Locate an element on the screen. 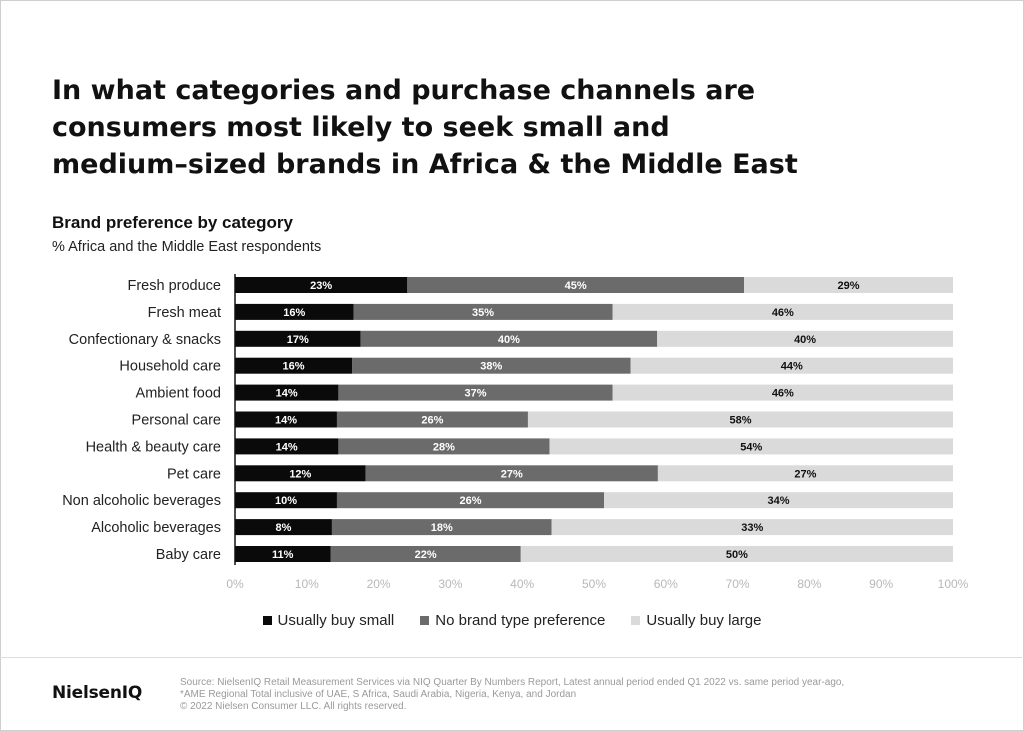 Image resolution: width=1024 pixels, height=731 pixels. data-label: 23% is located at coordinates (321, 286).